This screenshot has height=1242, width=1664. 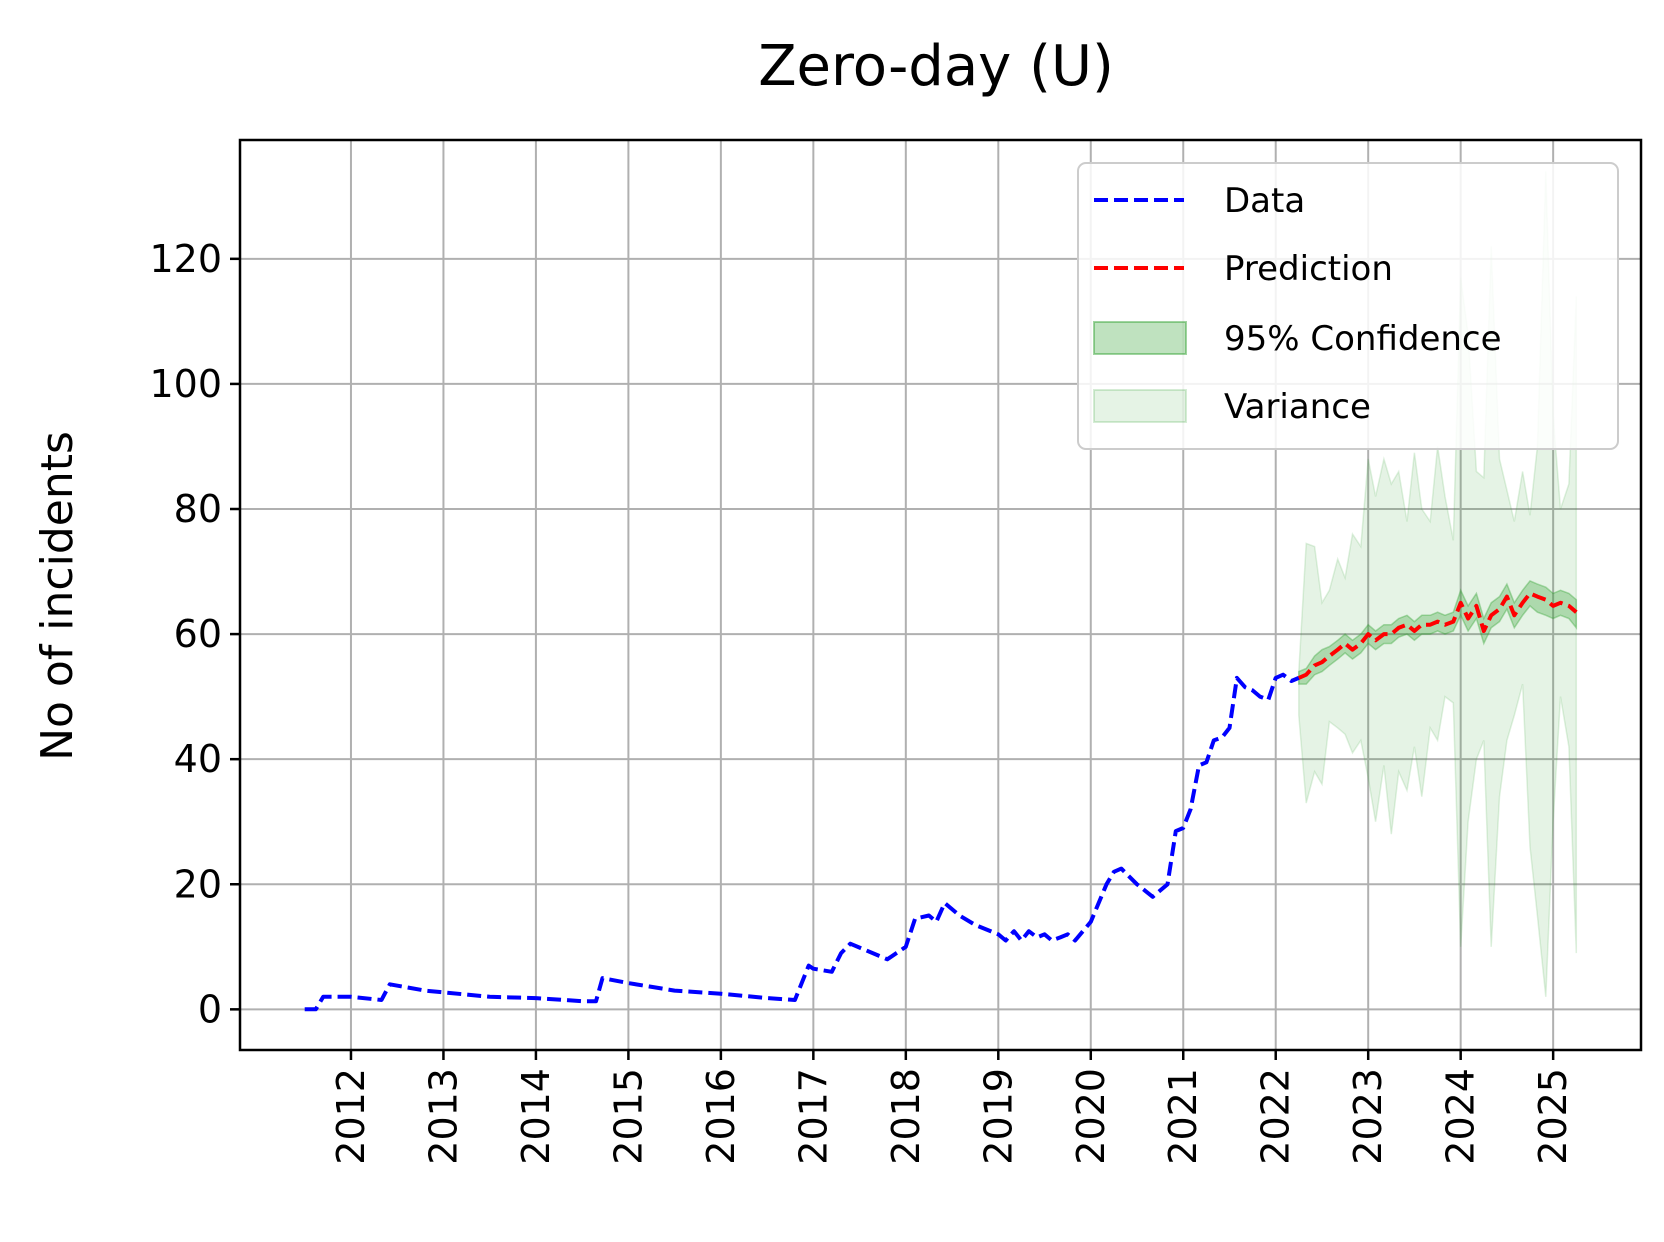 I want to click on x-tick-label: 2025, so click(x=1553, y=1116).